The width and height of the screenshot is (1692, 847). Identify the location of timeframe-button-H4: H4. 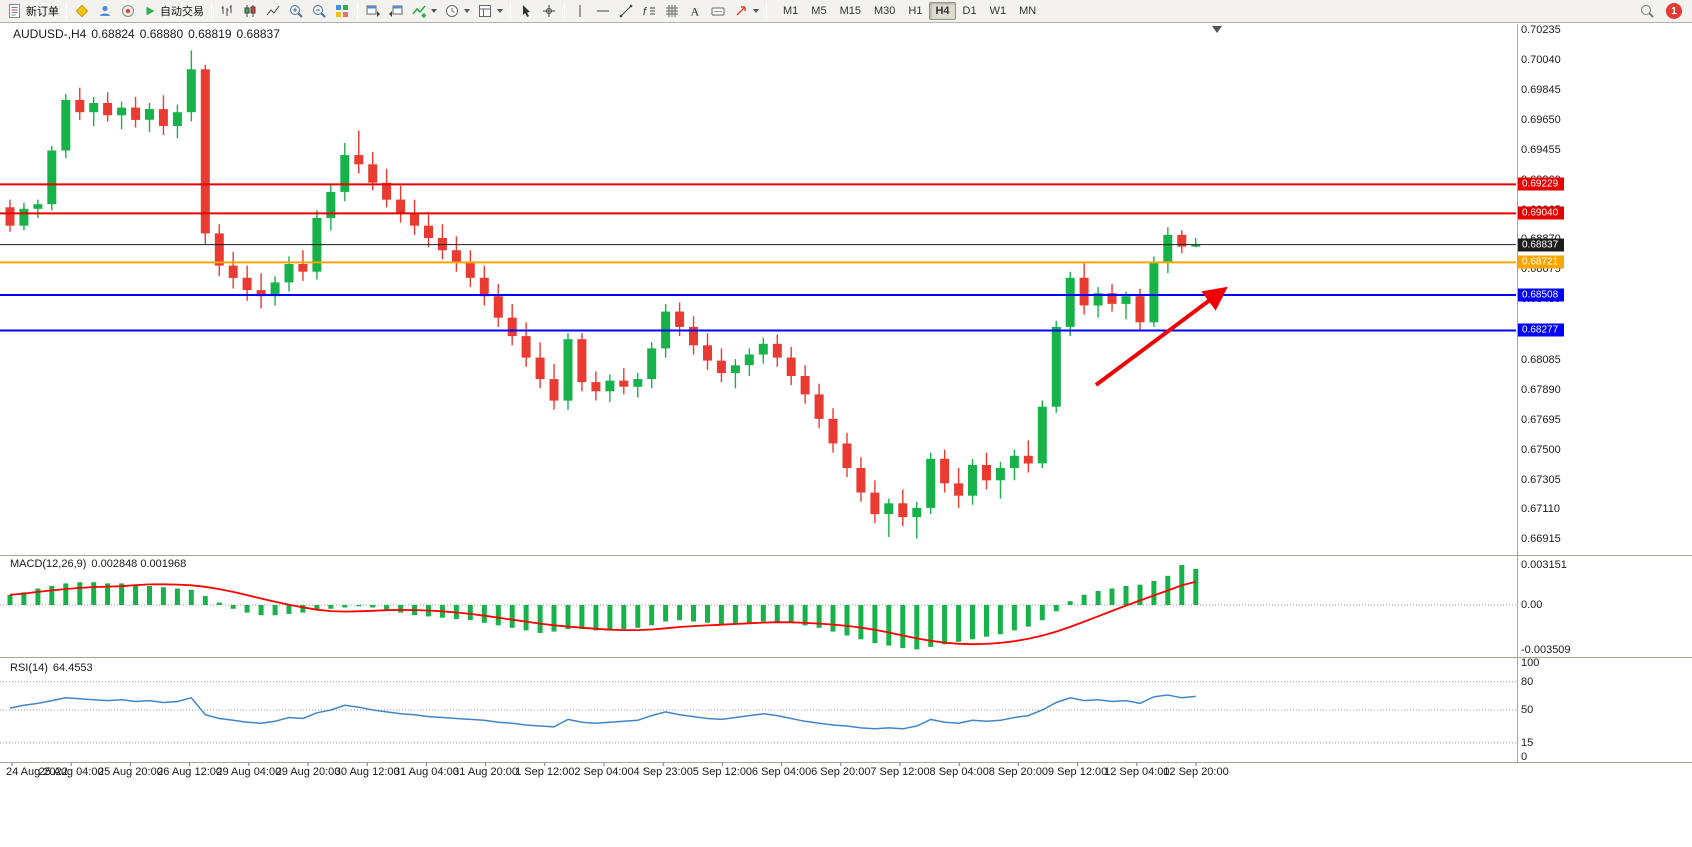
(942, 11).